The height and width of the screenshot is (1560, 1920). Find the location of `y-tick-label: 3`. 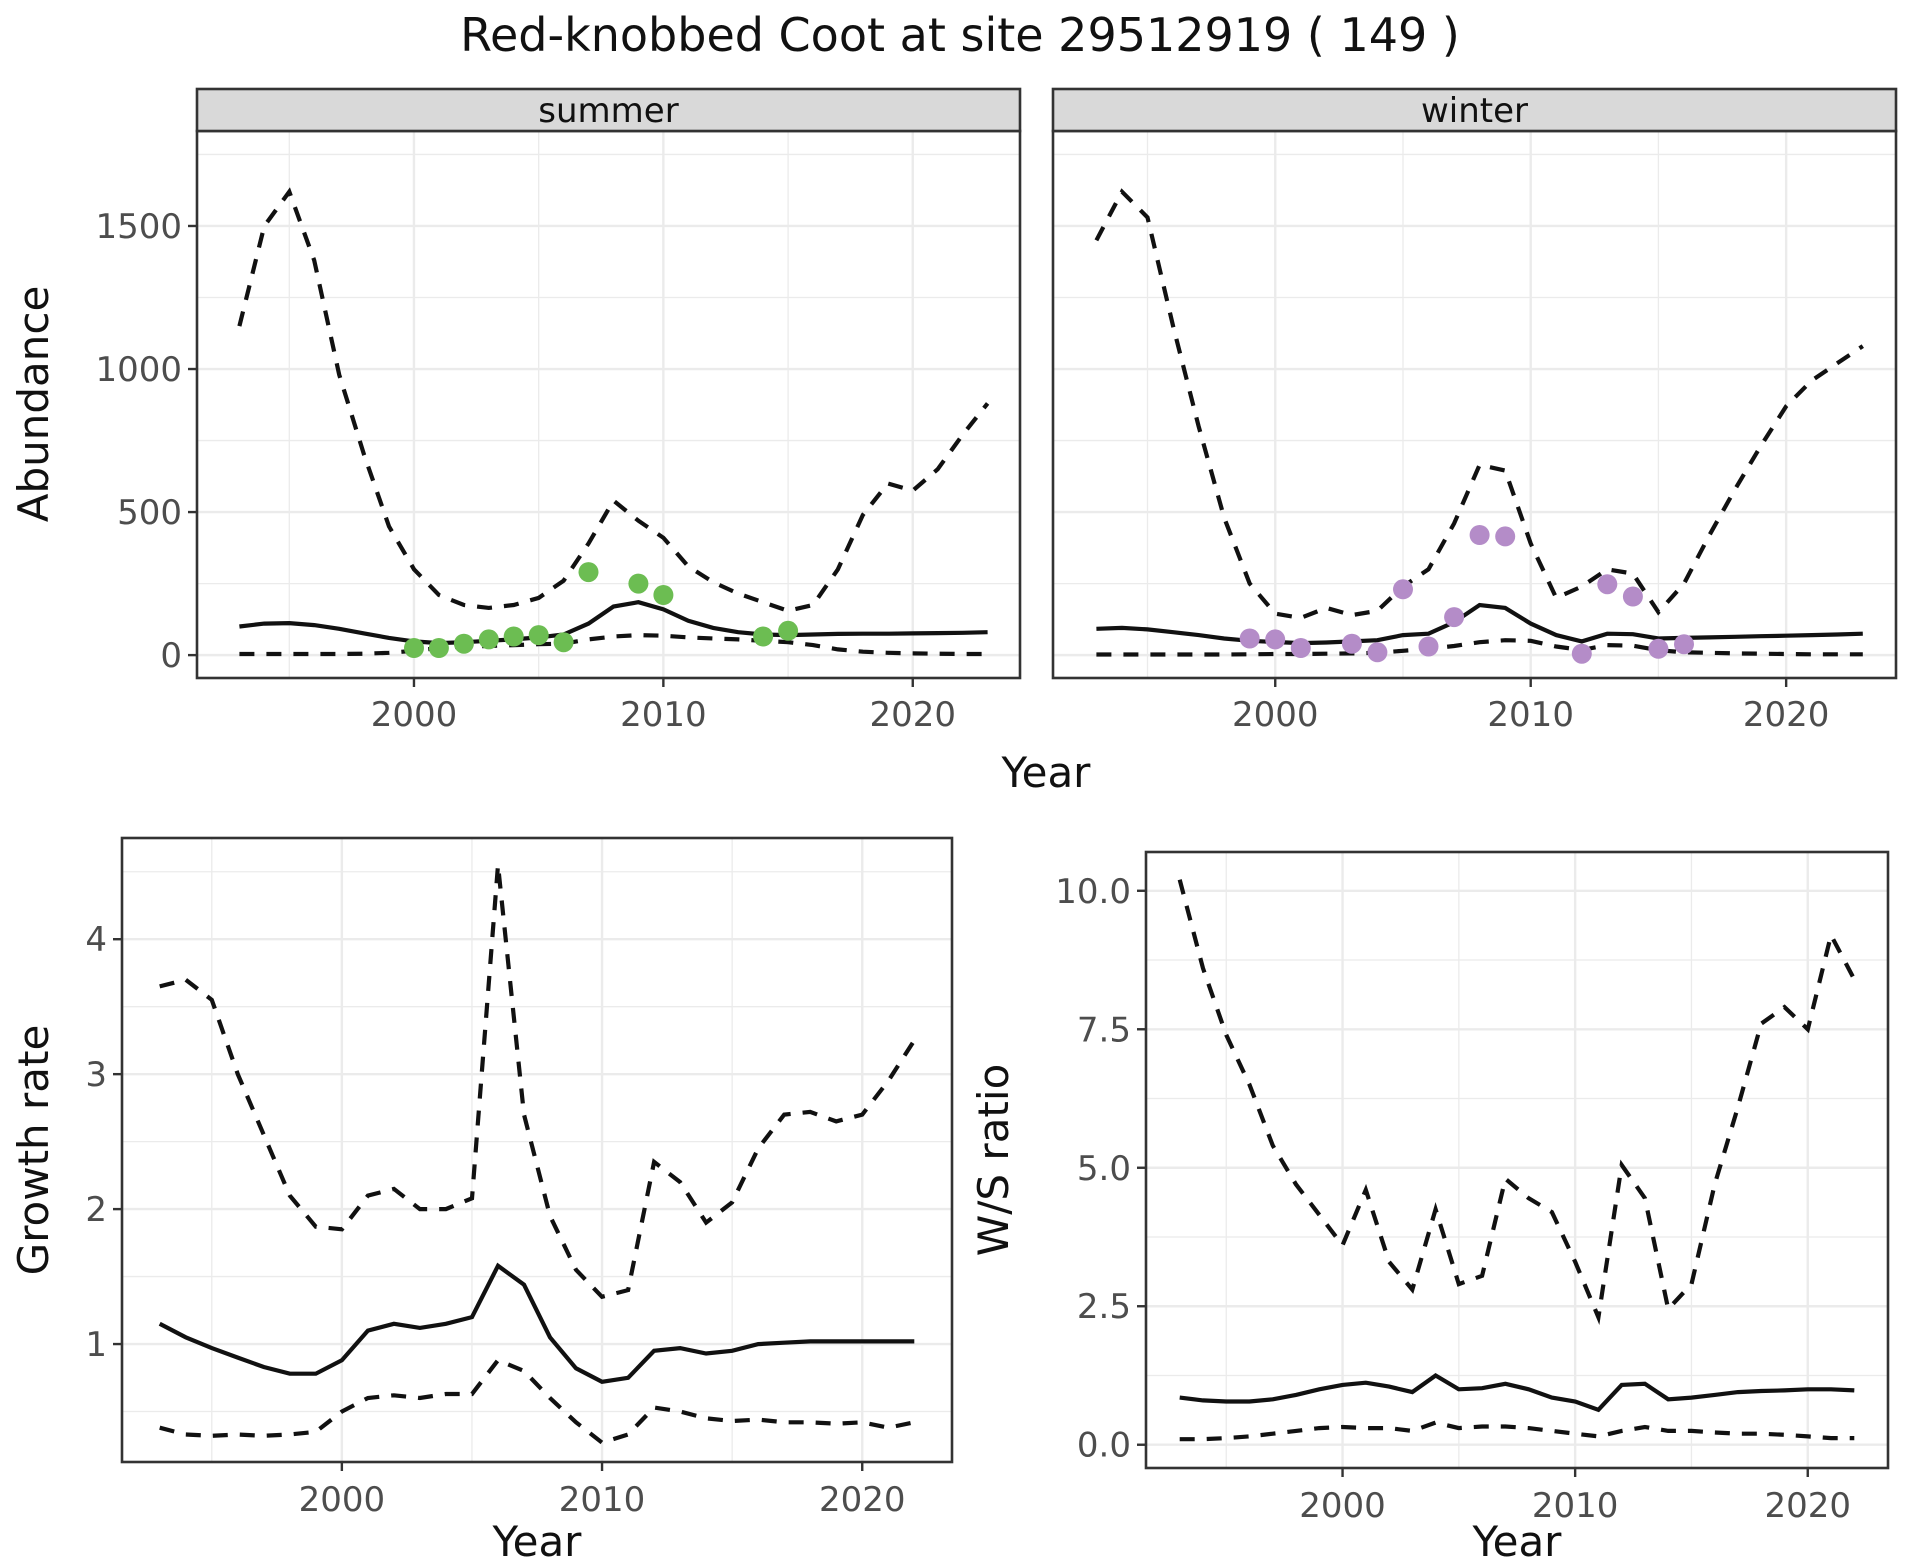

y-tick-label: 3 is located at coordinates (96, 1075).